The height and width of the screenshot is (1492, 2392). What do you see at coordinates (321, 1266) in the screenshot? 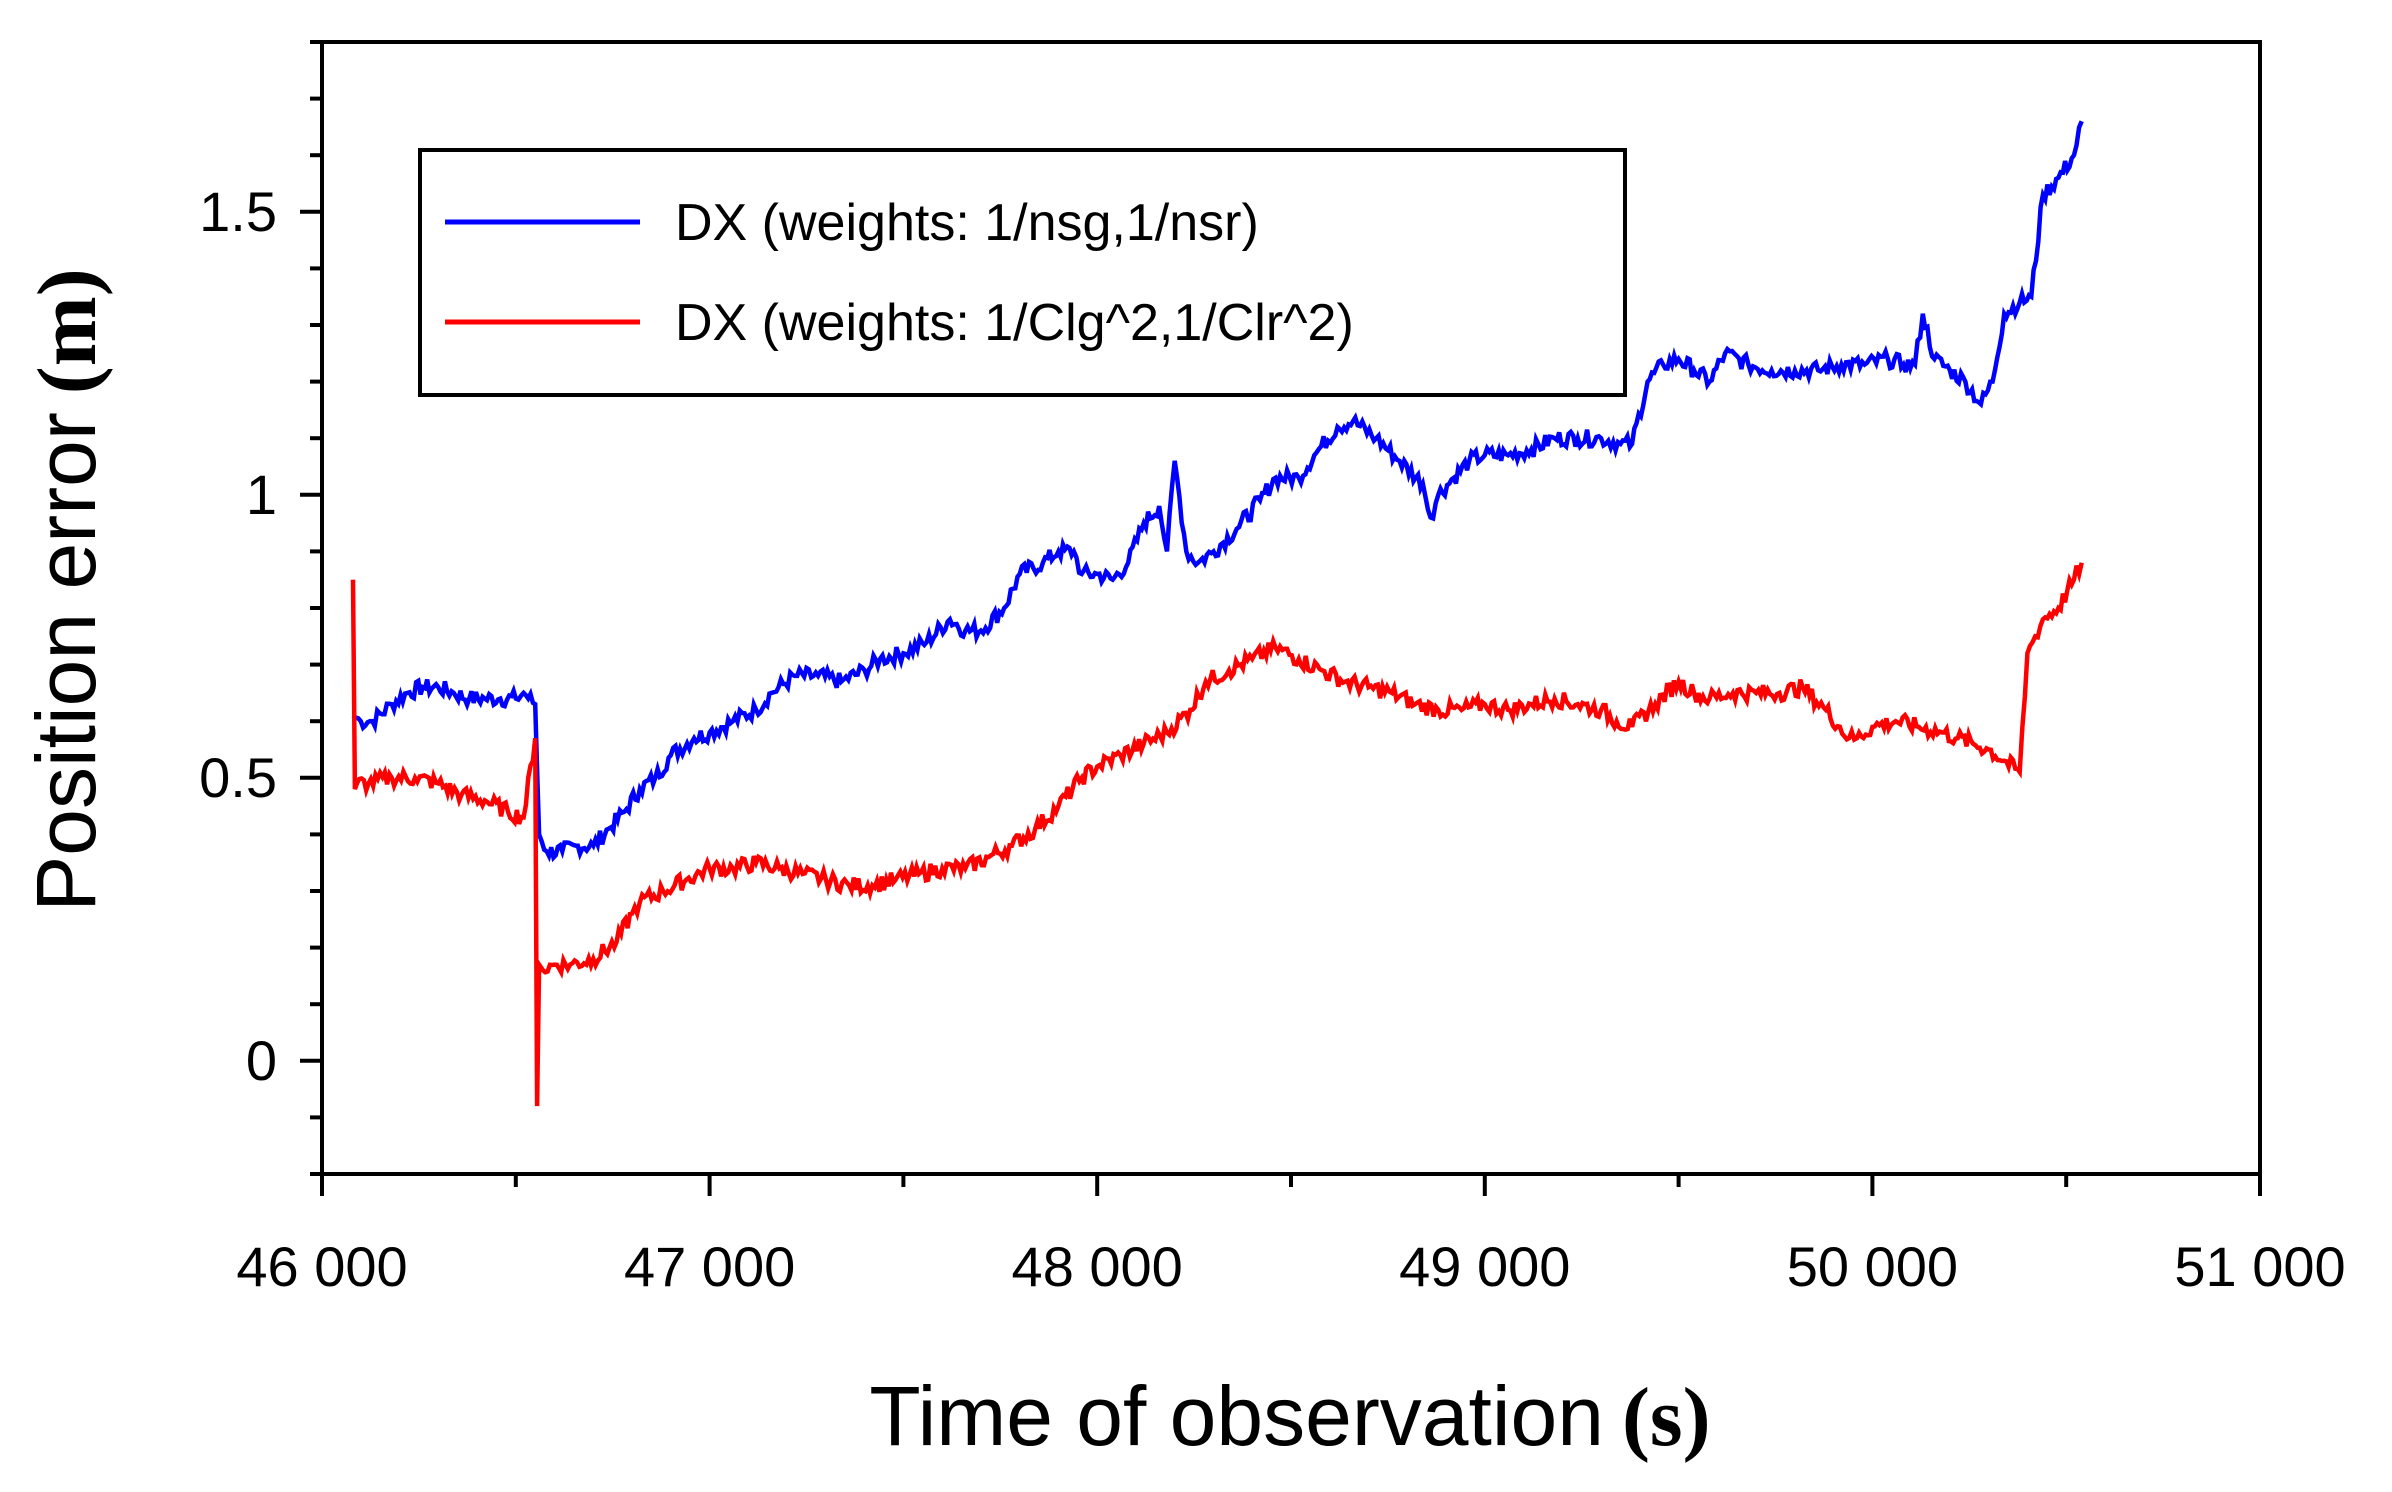
I see `x-tick-label: 46 000` at bounding box center [321, 1266].